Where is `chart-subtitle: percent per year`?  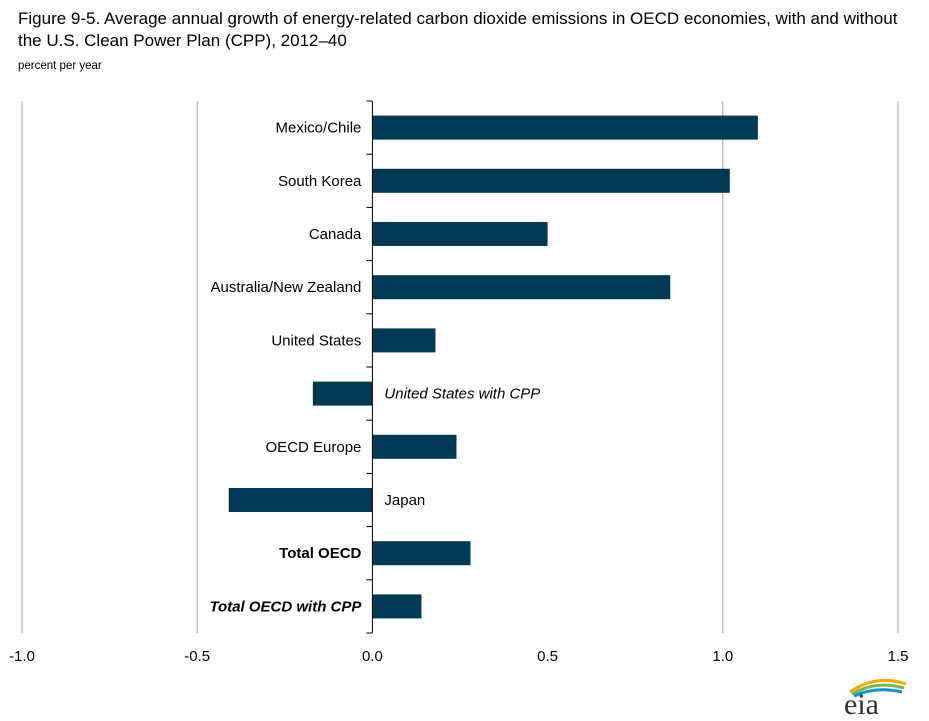 chart-subtitle: percent per year is located at coordinates (60, 66).